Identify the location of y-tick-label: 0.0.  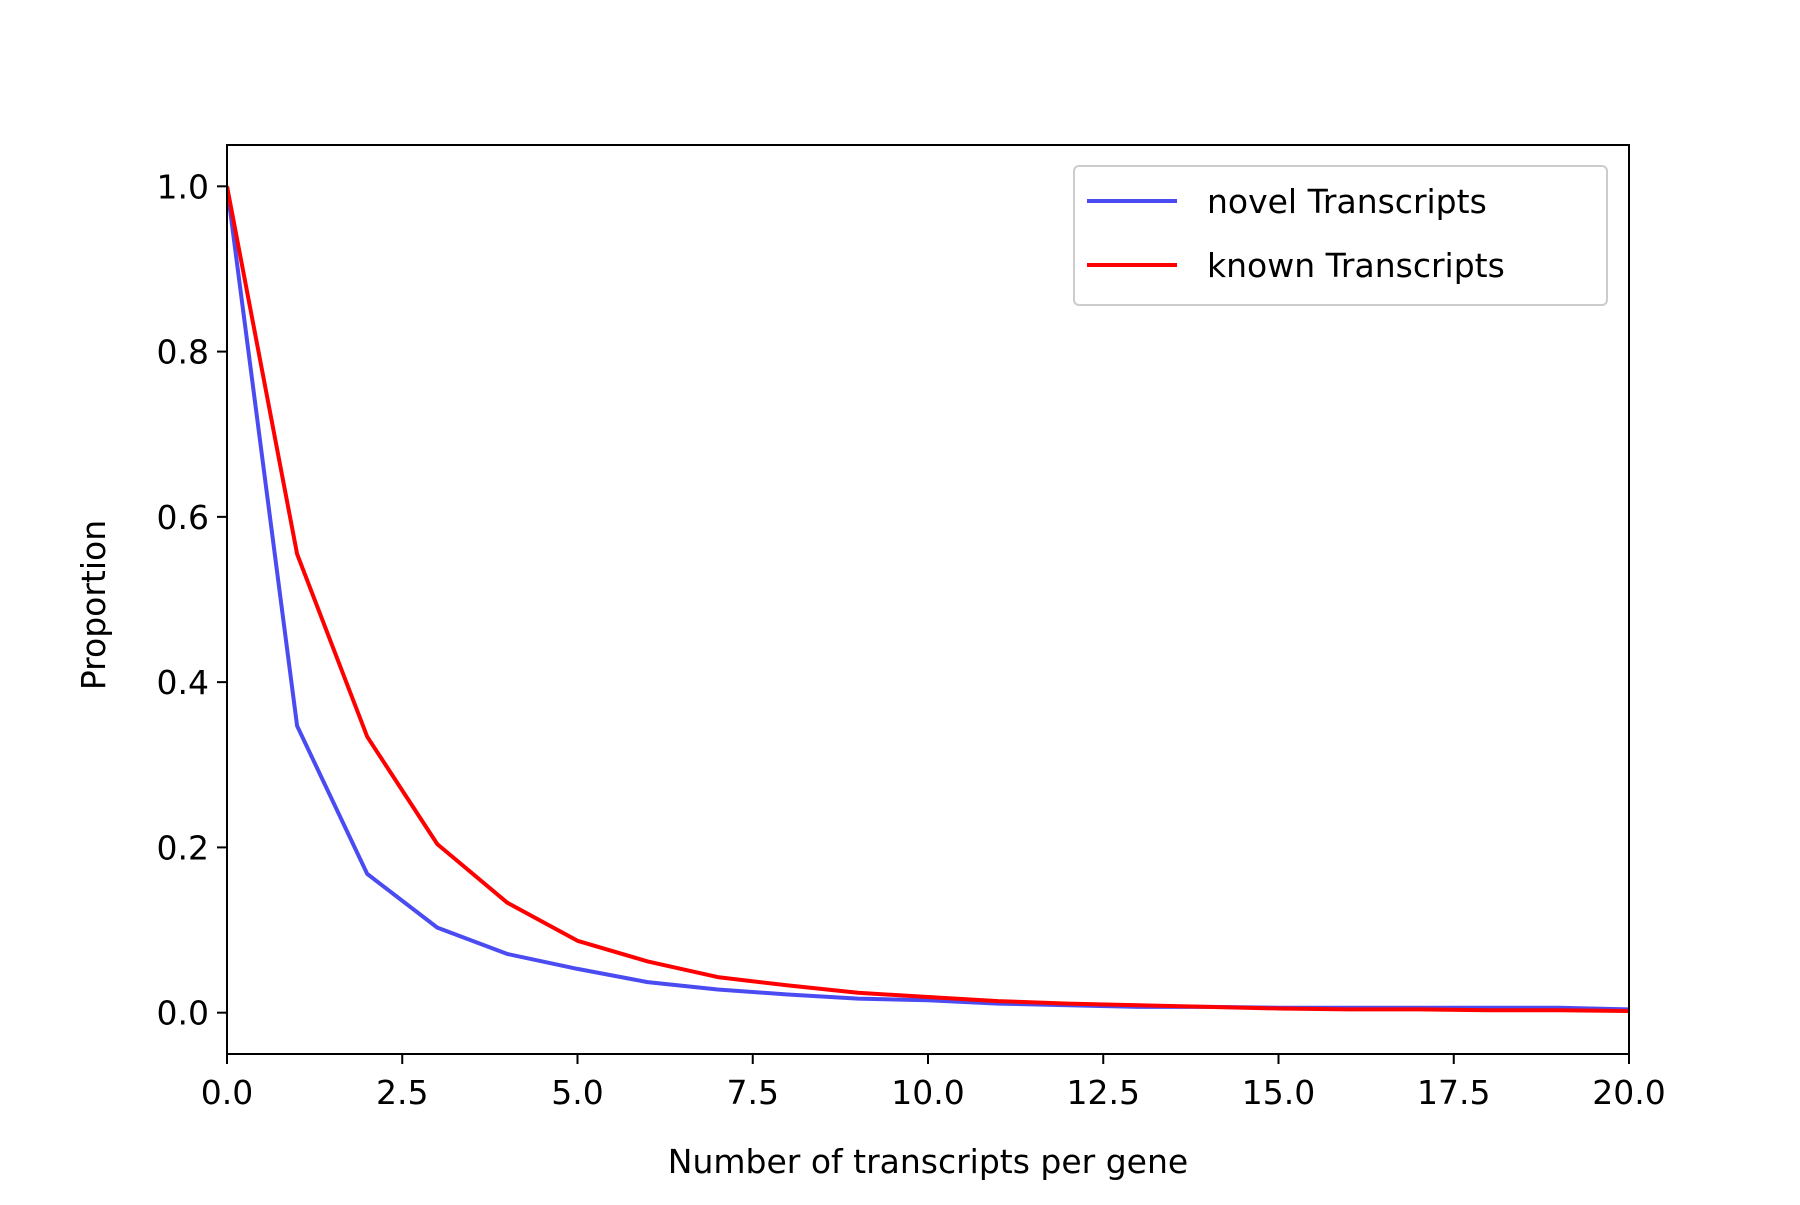
(183, 1013).